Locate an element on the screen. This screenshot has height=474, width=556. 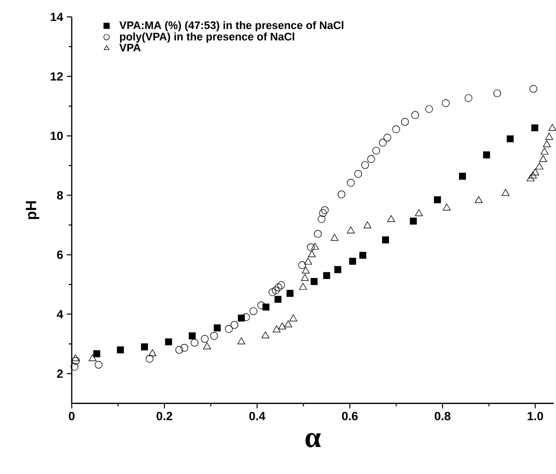
y-tick-label: 12 is located at coordinates (56, 76).